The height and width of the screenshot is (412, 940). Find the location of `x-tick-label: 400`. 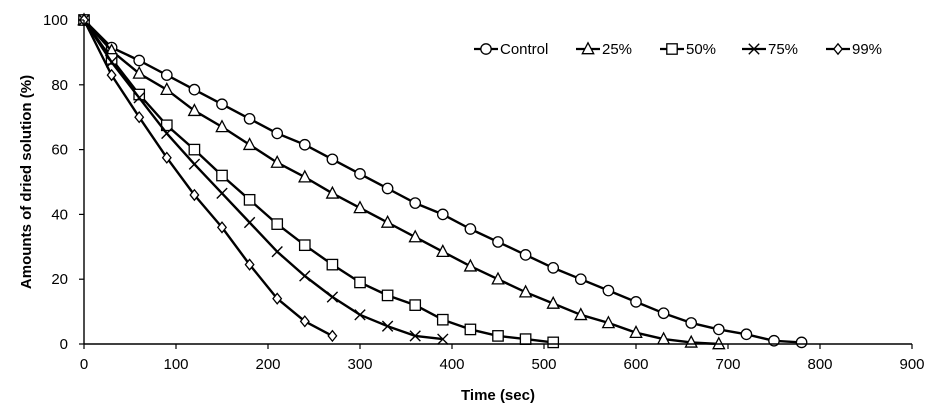

x-tick-label: 400 is located at coordinates (451, 364).